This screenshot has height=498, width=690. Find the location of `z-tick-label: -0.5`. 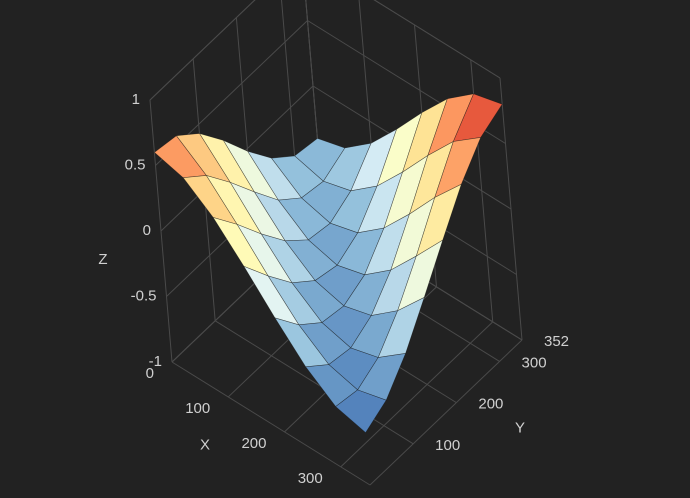

z-tick-label: -0.5 is located at coordinates (144, 295).